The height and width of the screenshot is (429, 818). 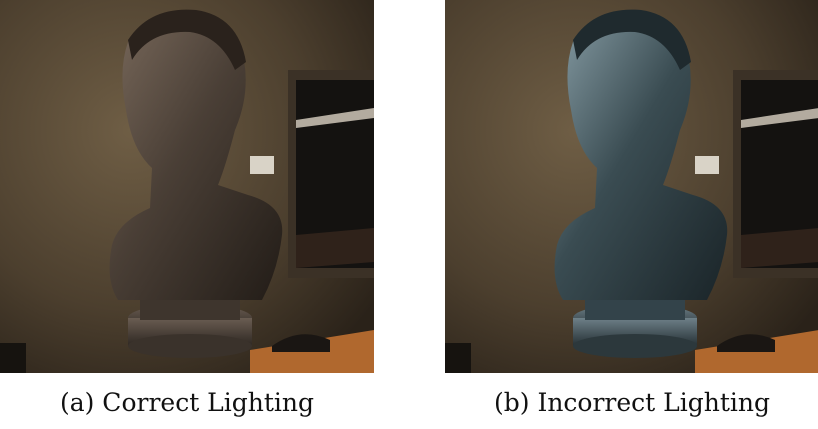 What do you see at coordinates (187, 402) in the screenshot?
I see `caption-correct-lighting: (a) Correct Lighting` at bounding box center [187, 402].